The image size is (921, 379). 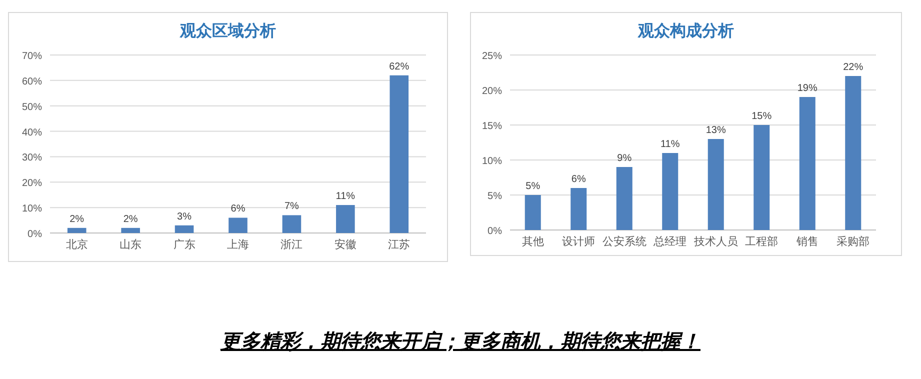 What do you see at coordinates (853, 241) in the screenshot?
I see `x-tick-label: 采购部` at bounding box center [853, 241].